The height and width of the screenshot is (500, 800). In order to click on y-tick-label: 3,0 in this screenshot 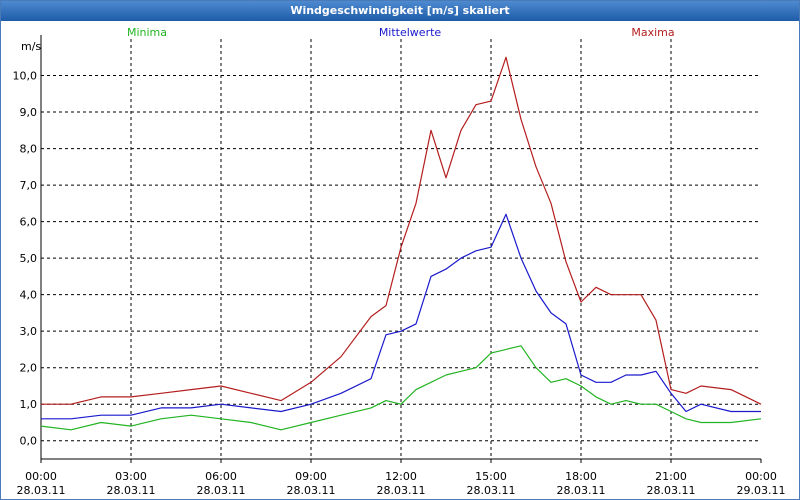, I will do `click(29, 331)`.